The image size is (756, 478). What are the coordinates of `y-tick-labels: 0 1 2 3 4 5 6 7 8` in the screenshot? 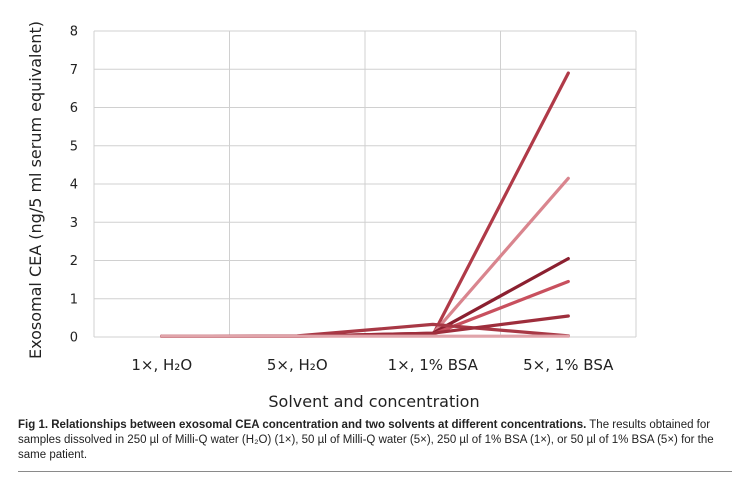 It's located at (74, 185).